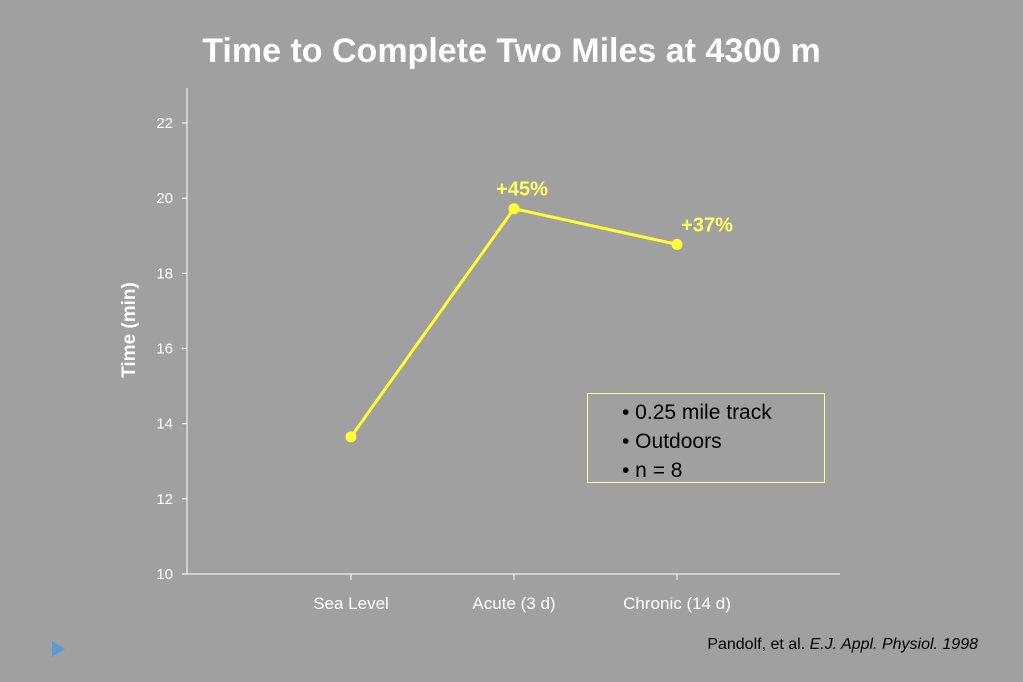 The width and height of the screenshot is (1023, 682). Describe the element at coordinates (58, 649) in the screenshot. I see `play-arrow-icon` at that location.